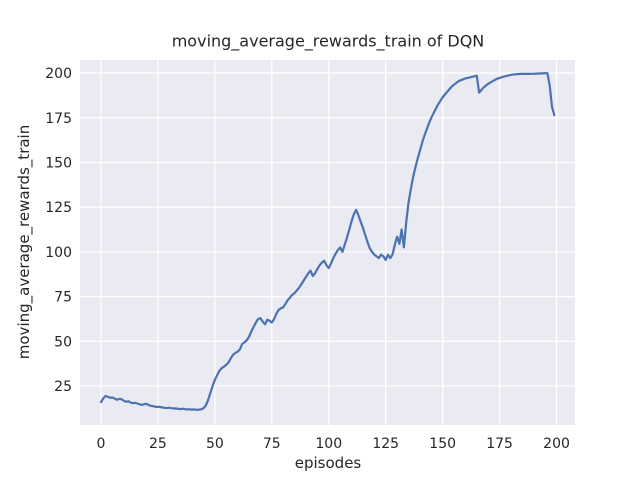  What do you see at coordinates (328, 463) in the screenshot?
I see `x-axis-label: episodes` at bounding box center [328, 463].